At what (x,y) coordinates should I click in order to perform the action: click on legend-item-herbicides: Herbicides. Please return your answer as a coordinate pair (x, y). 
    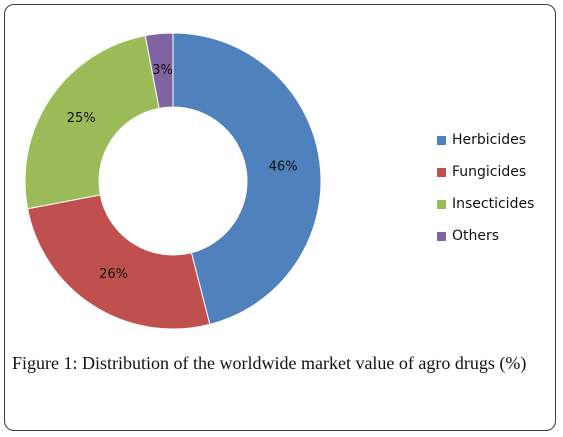
    Looking at the image, I should click on (485, 140).